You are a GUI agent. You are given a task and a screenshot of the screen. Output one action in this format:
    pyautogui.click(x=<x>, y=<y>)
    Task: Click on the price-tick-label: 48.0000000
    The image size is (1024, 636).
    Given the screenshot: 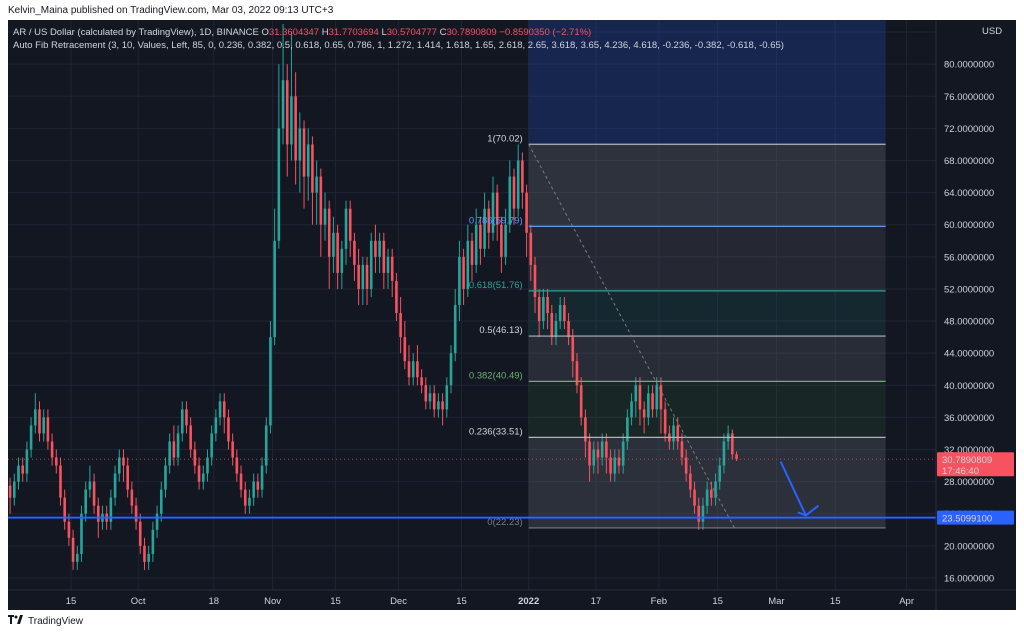 What is the action you would take?
    pyautogui.click(x=969, y=322)
    